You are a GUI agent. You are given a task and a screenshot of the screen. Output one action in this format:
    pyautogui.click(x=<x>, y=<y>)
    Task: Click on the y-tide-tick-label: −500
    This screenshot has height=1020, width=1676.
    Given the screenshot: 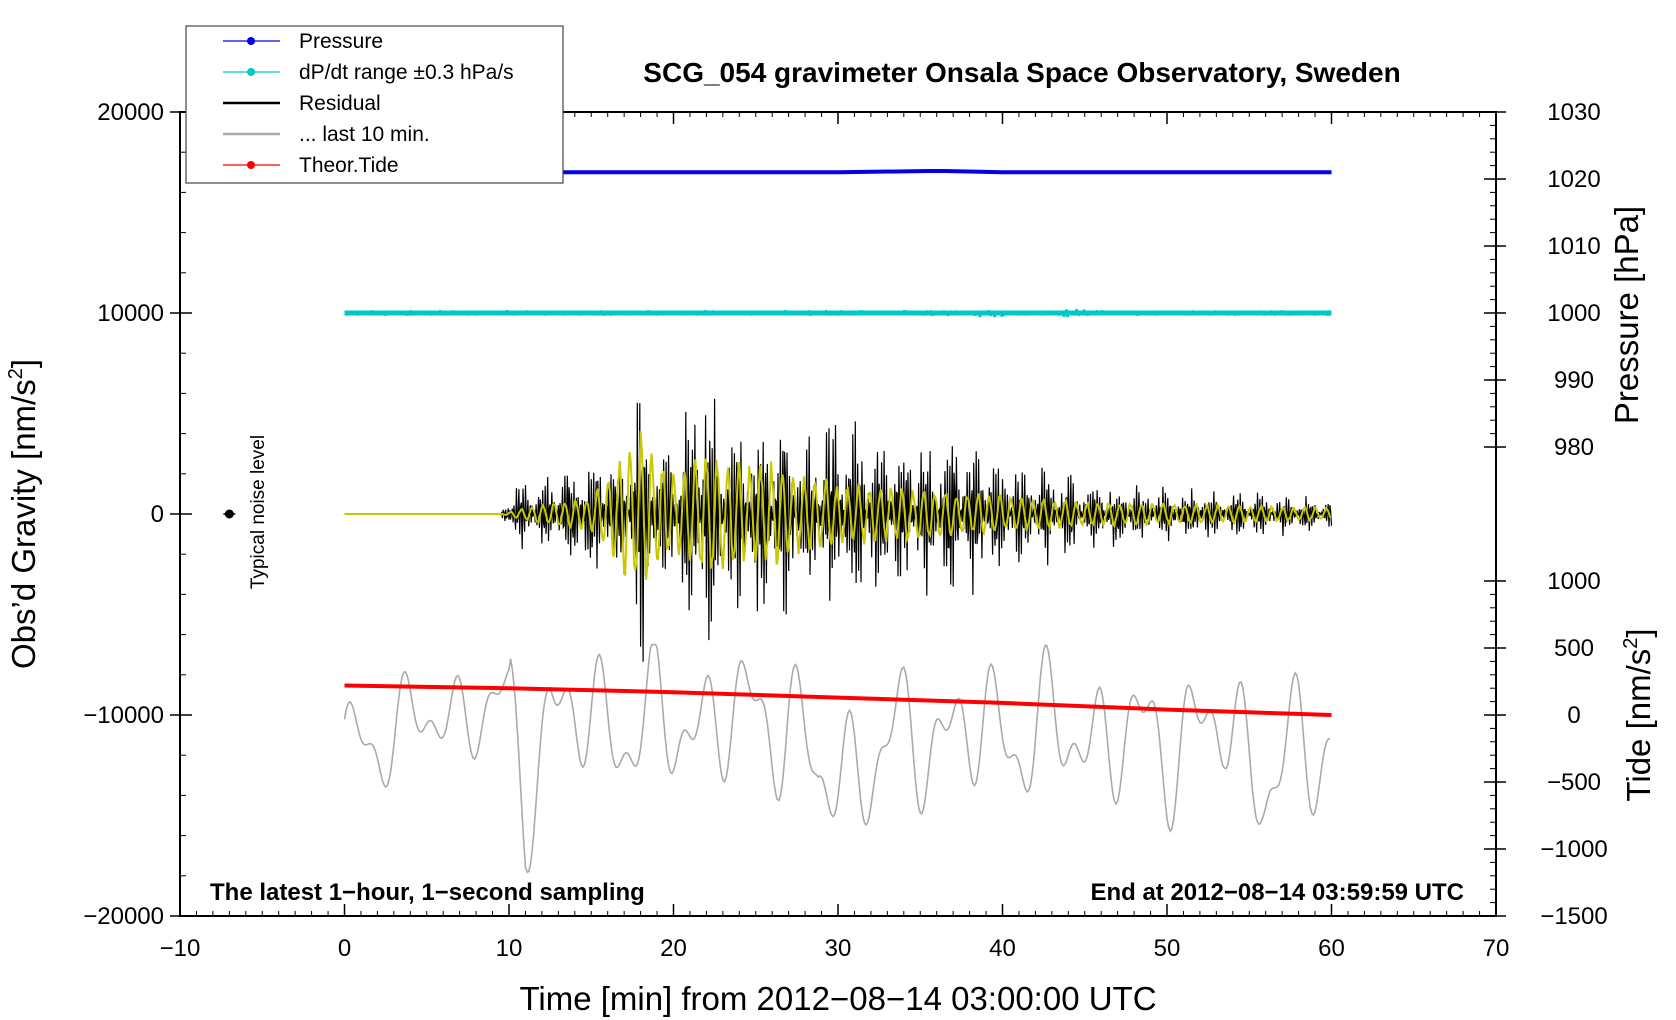 What is the action you would take?
    pyautogui.click(x=1574, y=782)
    